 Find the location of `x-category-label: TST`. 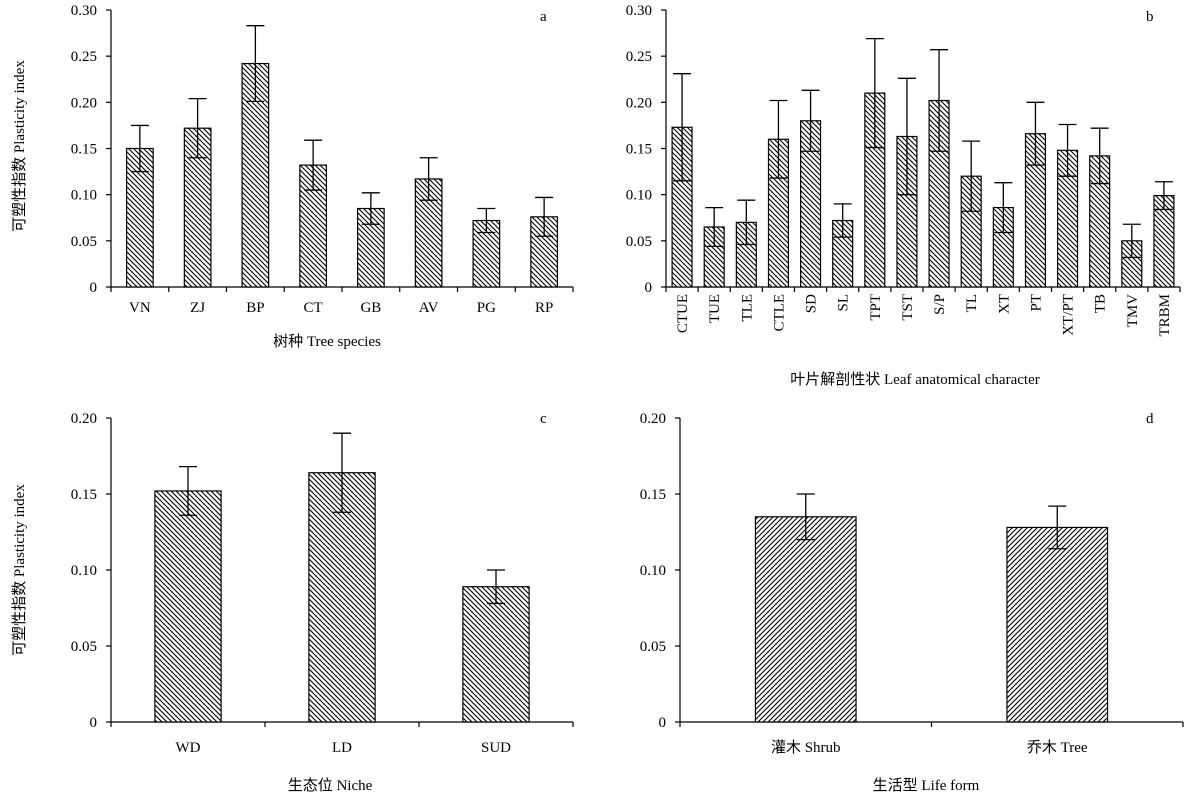

x-category-label: TST is located at coordinates (908, 307).